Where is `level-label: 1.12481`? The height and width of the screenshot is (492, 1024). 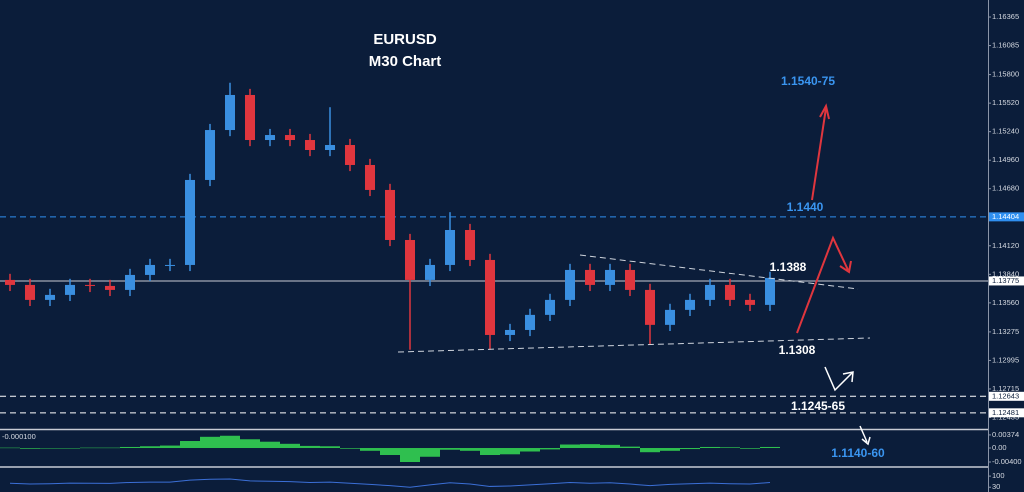
level-label: 1.12481 is located at coordinates (1005, 412).